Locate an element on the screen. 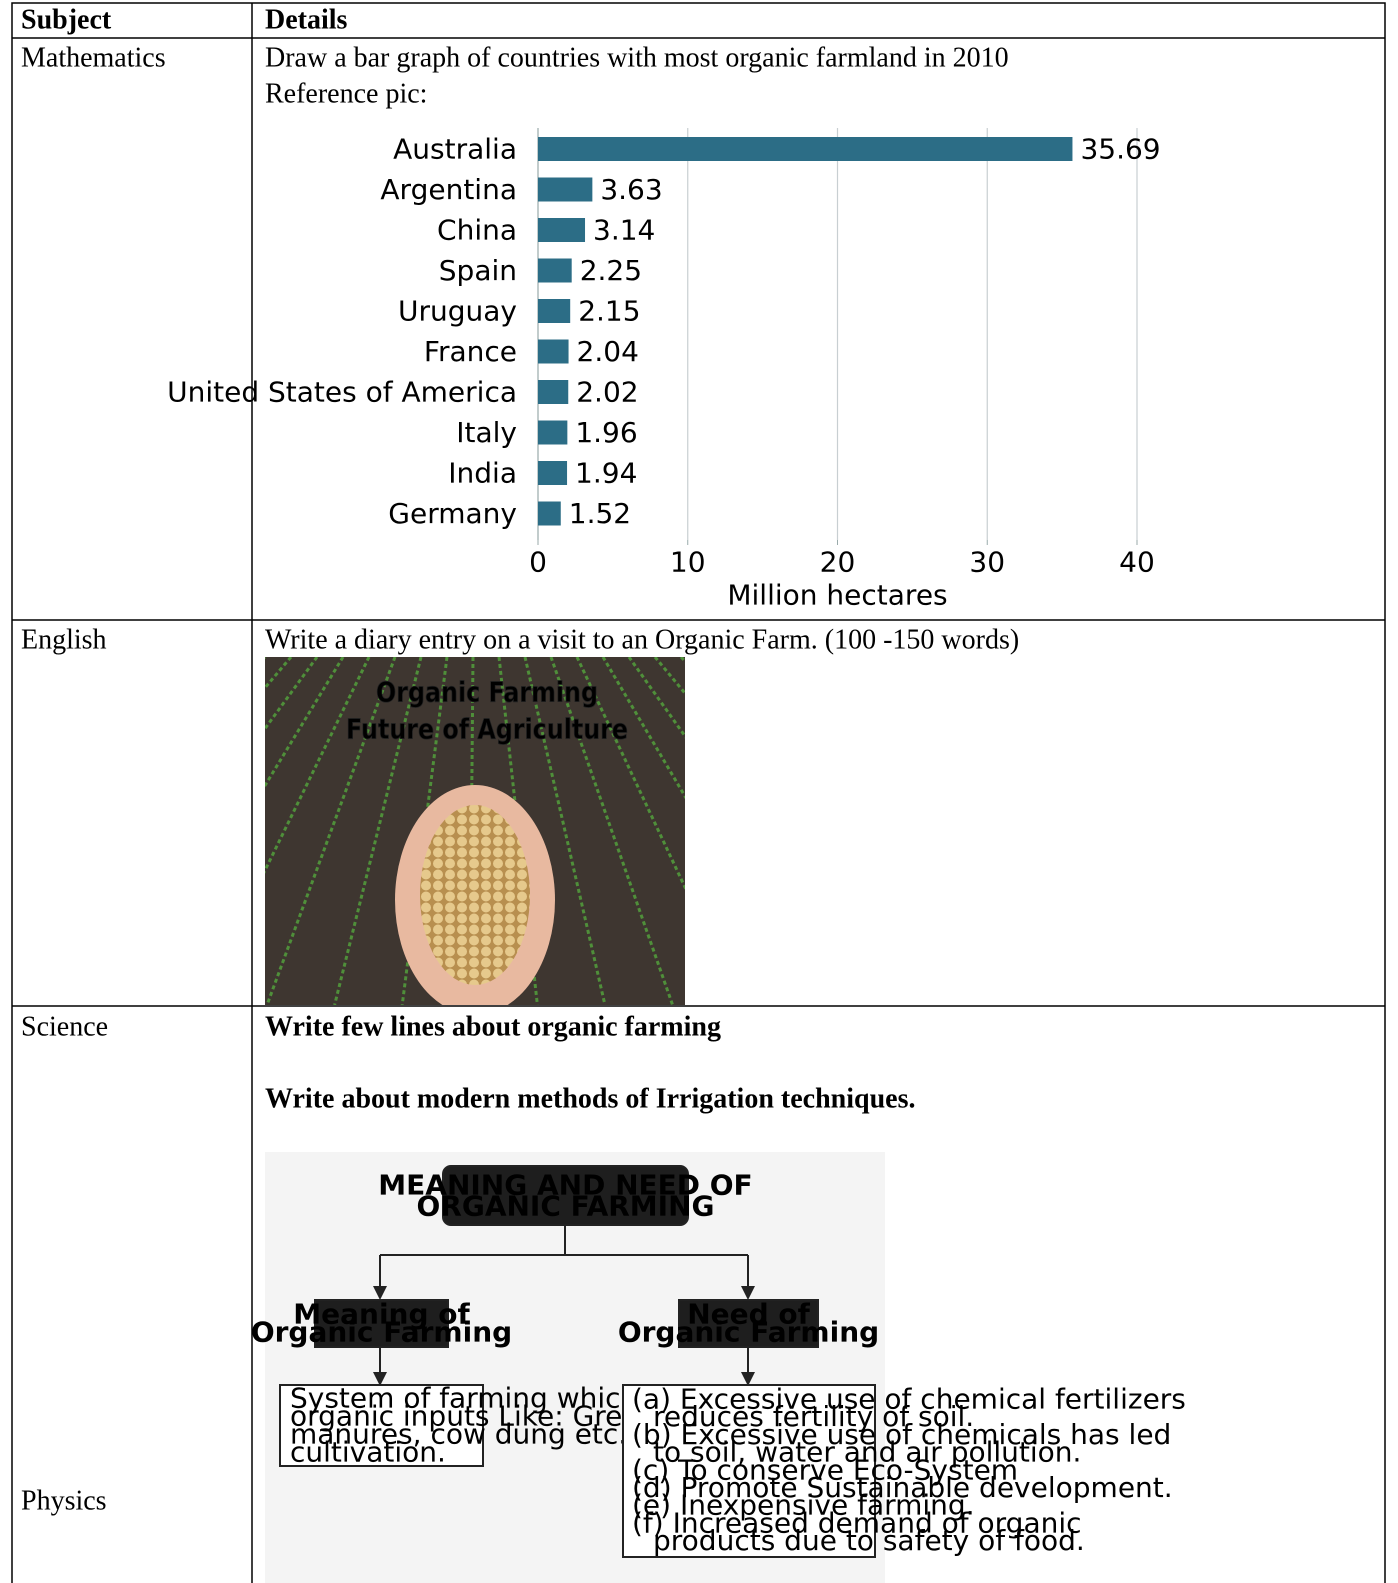  category-label: France is located at coordinates (470, 351).